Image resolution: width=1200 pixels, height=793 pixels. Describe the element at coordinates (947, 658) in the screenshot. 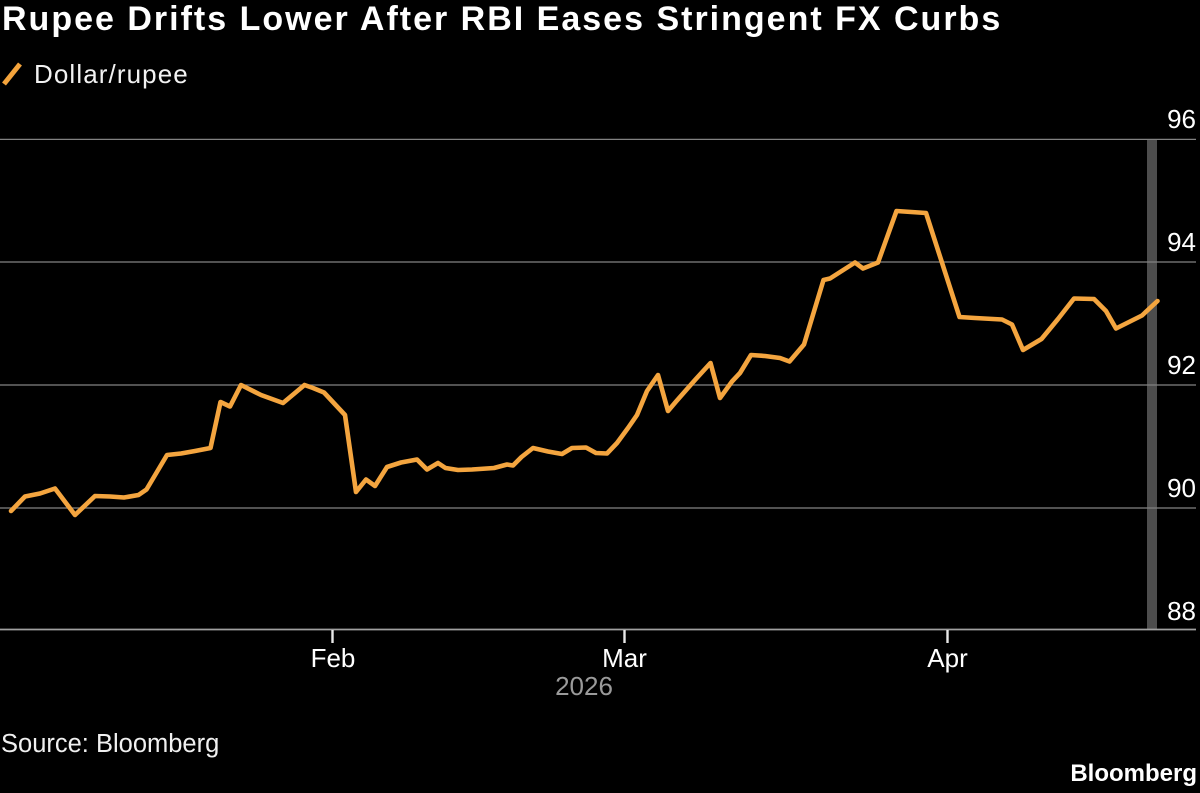

I see `svg-text: Apr` at that location.